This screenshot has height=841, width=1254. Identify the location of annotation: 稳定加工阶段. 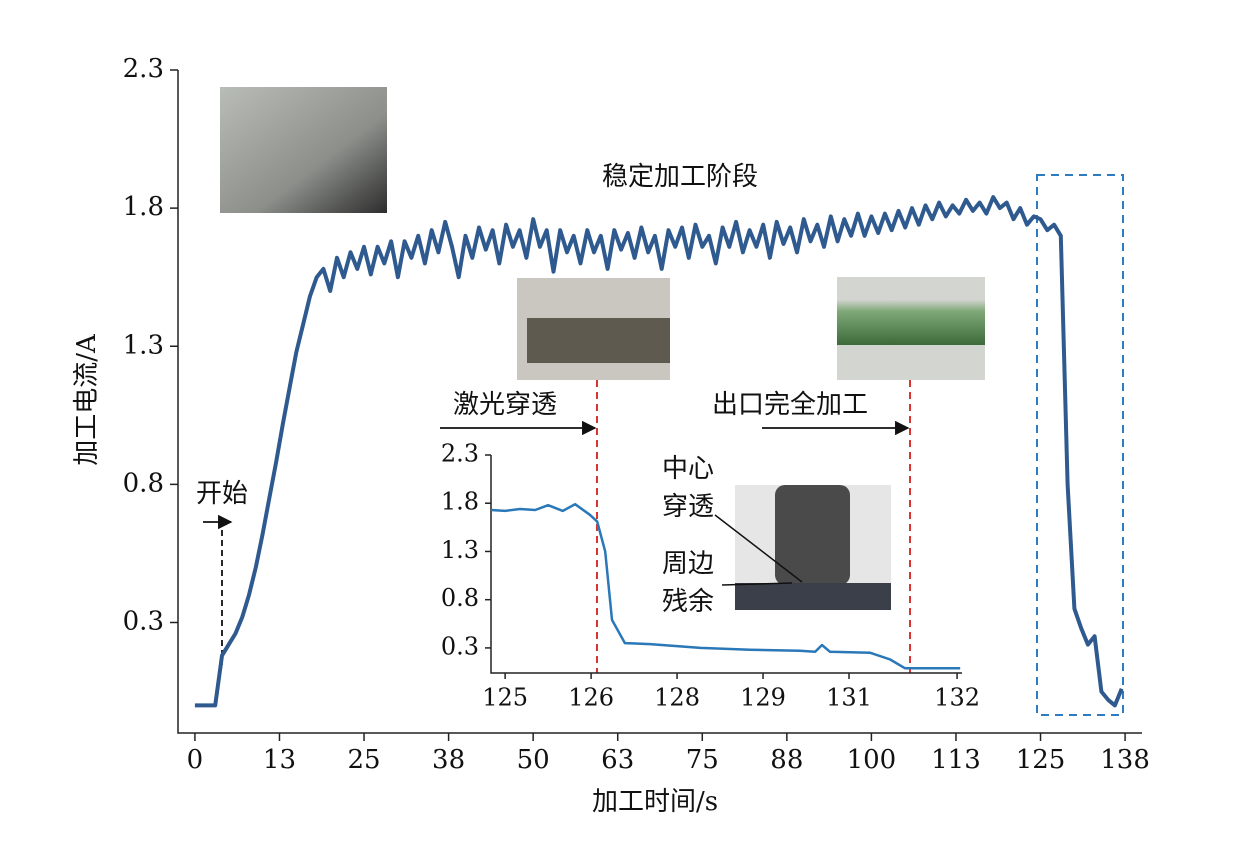
(680, 177).